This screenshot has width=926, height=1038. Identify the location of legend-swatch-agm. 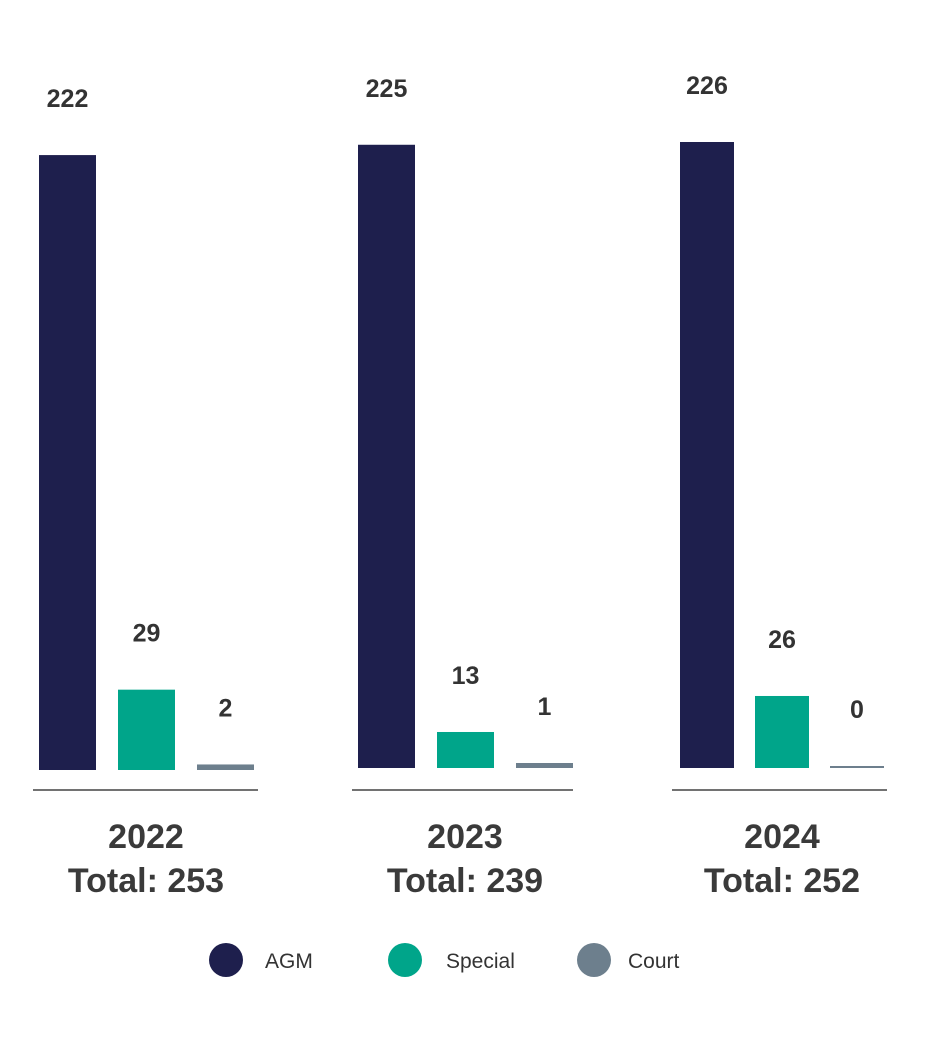
(226, 960).